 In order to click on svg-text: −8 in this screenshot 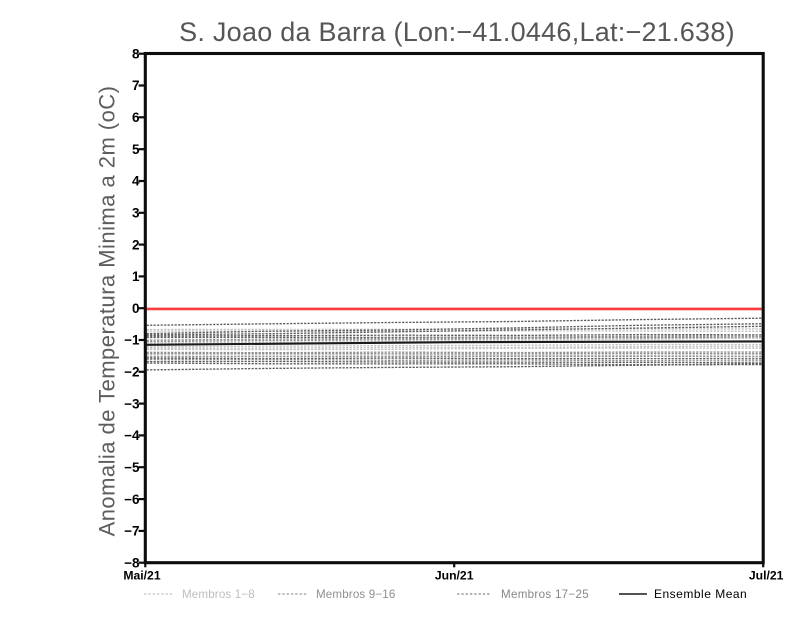, I will do `click(132, 562)`.